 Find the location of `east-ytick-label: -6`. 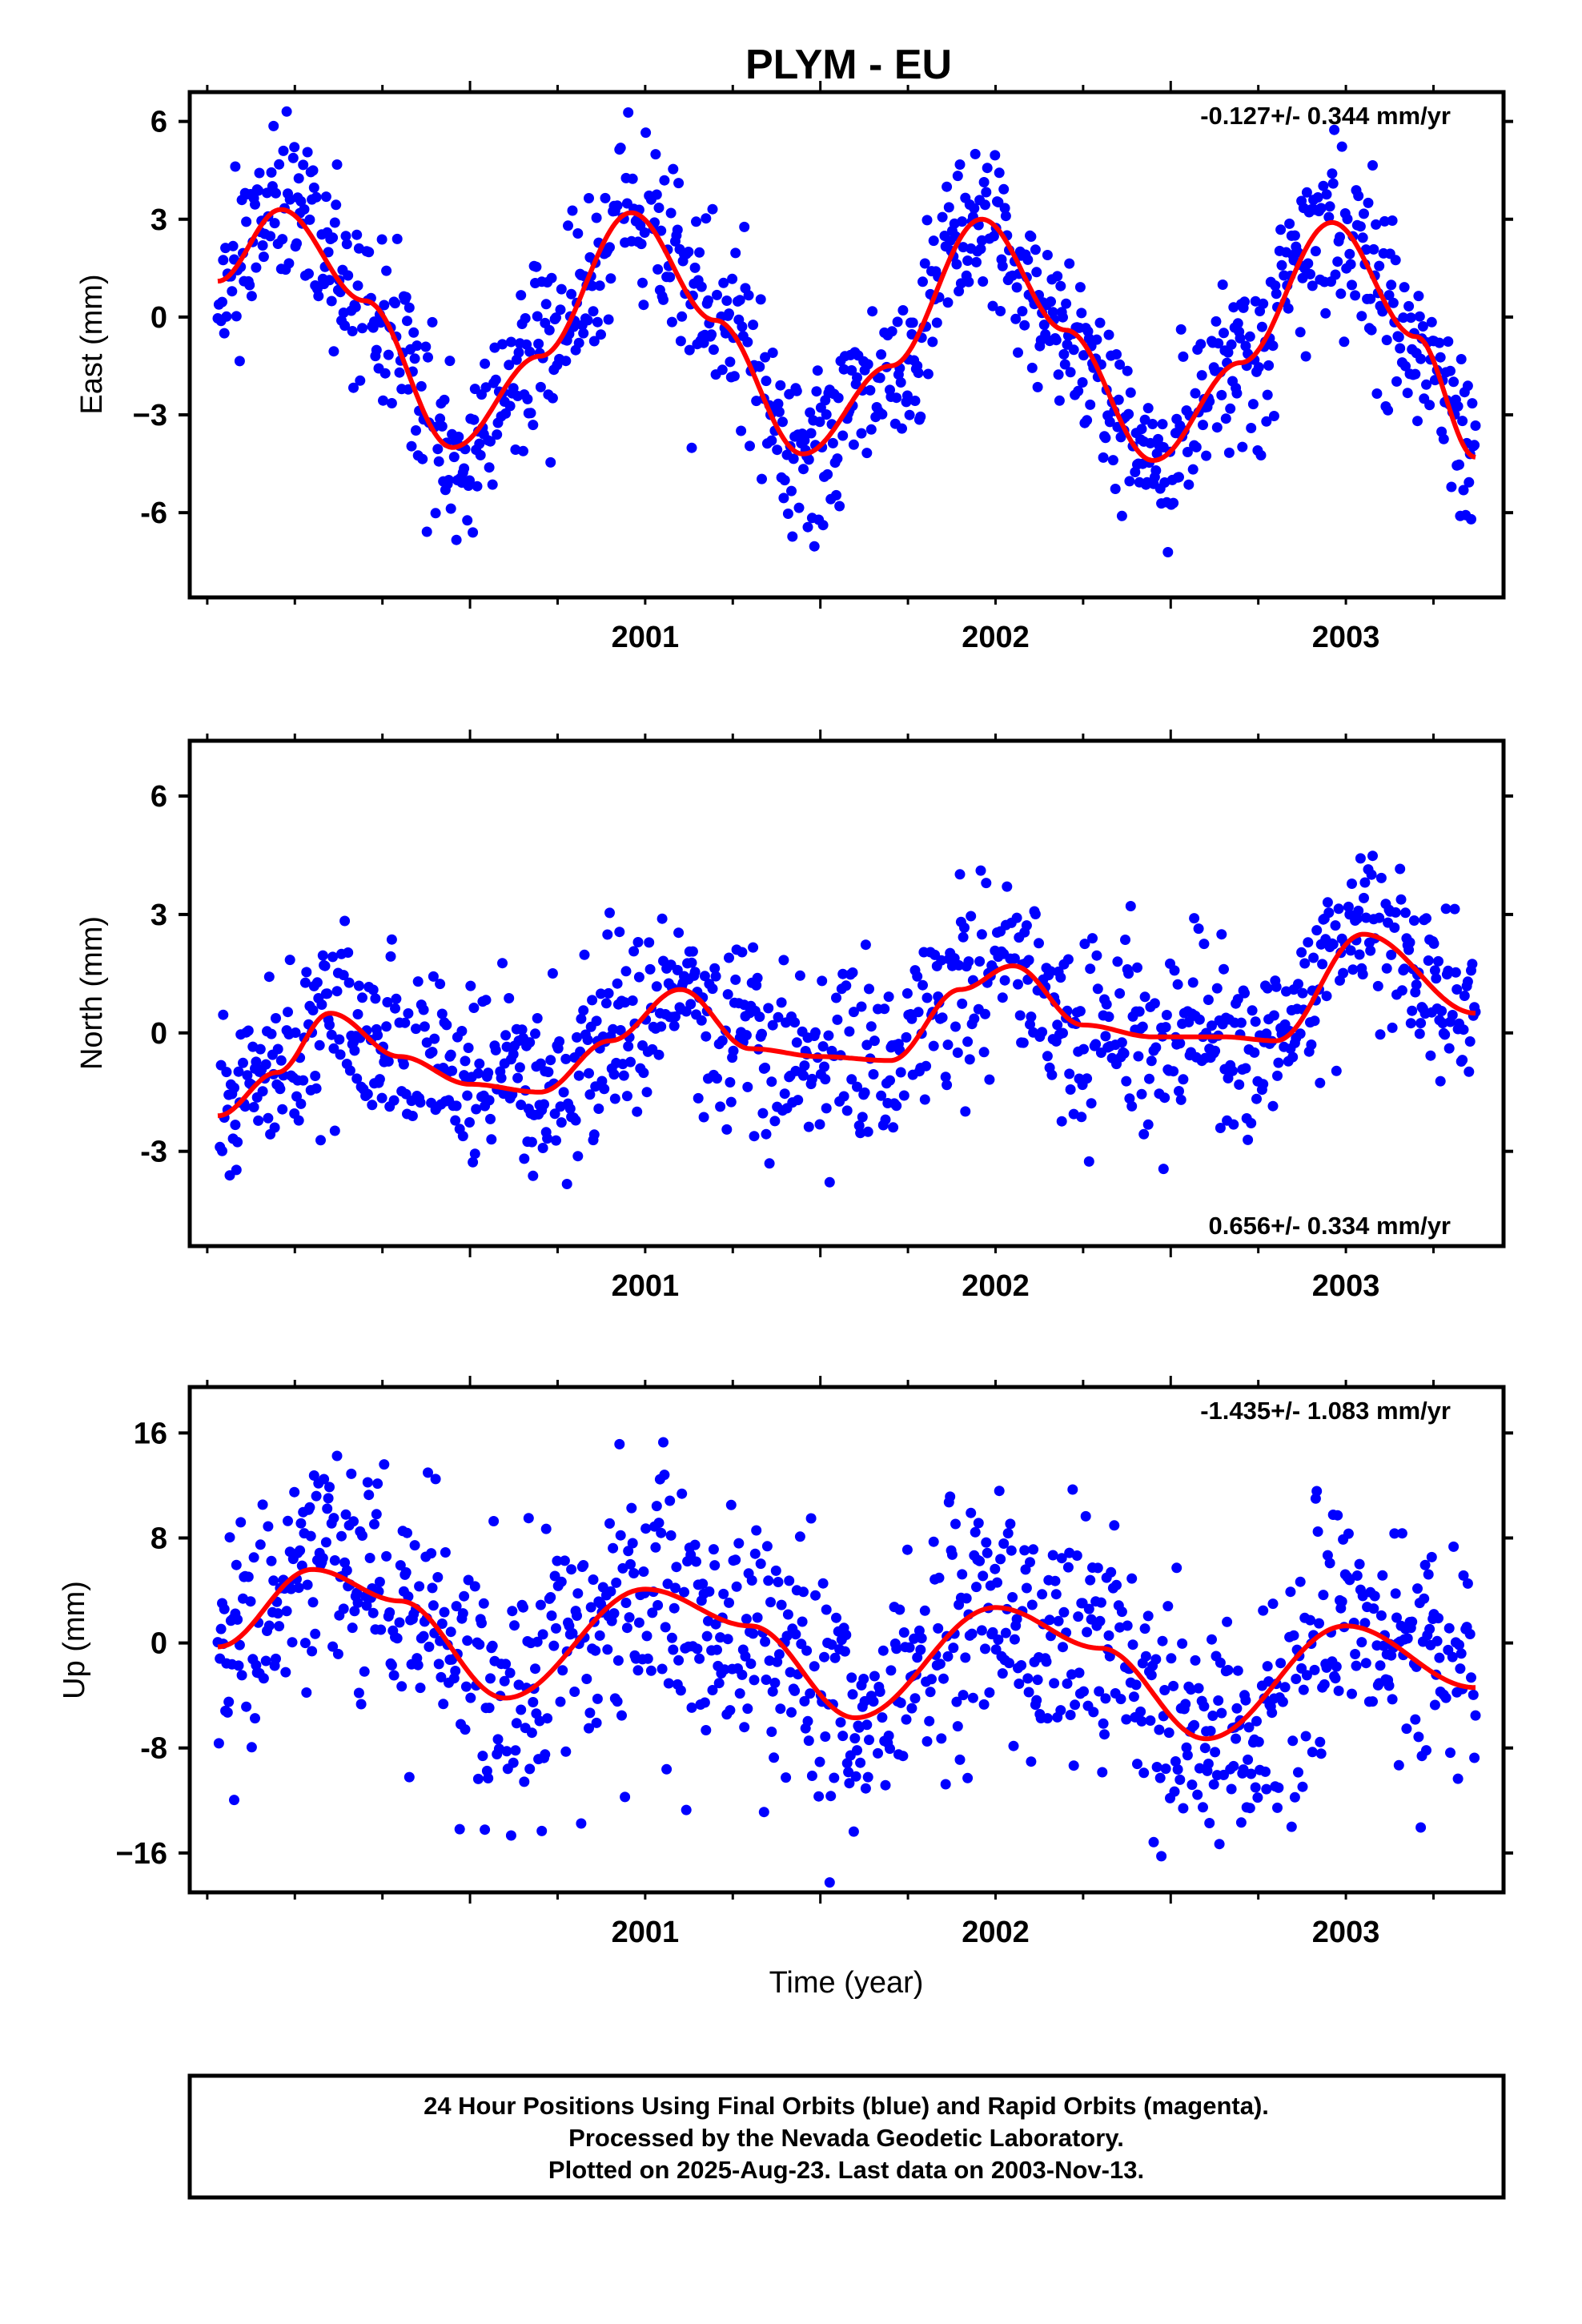

east-ytick-label: -6 is located at coordinates (154, 513).